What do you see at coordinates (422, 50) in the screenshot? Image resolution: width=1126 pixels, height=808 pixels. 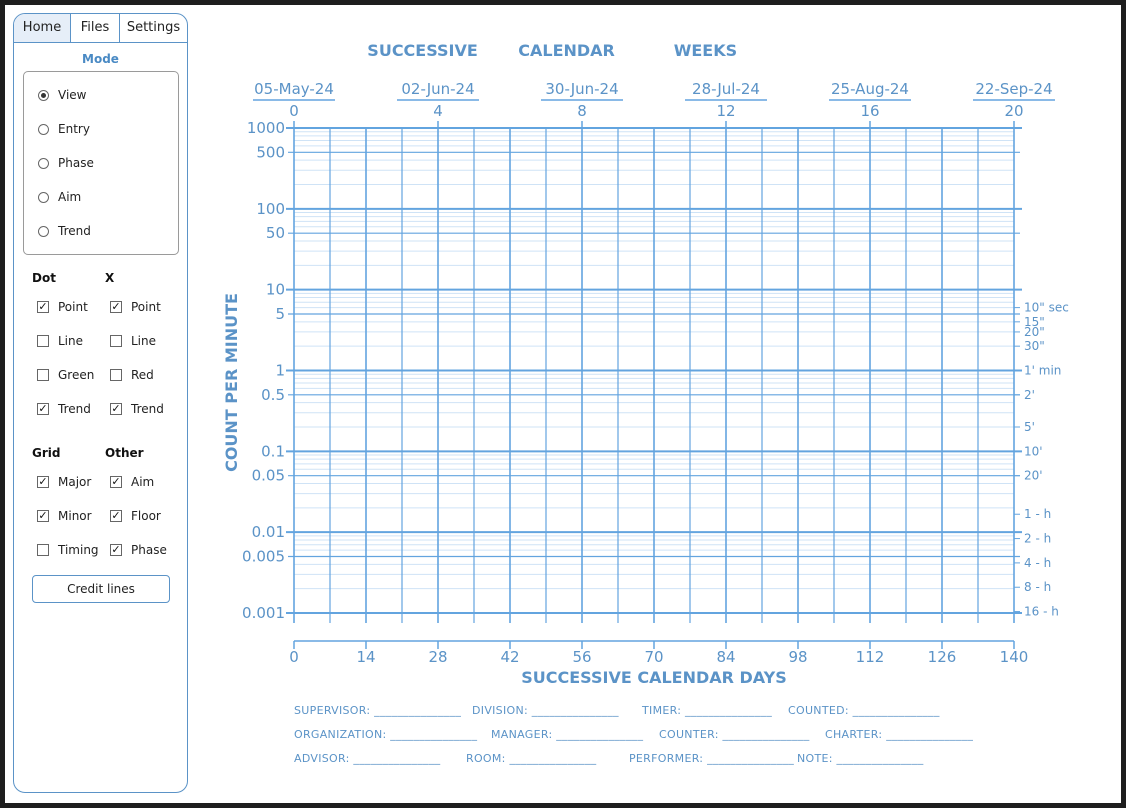 I see `top-title-word: SUCCESSIVE` at bounding box center [422, 50].